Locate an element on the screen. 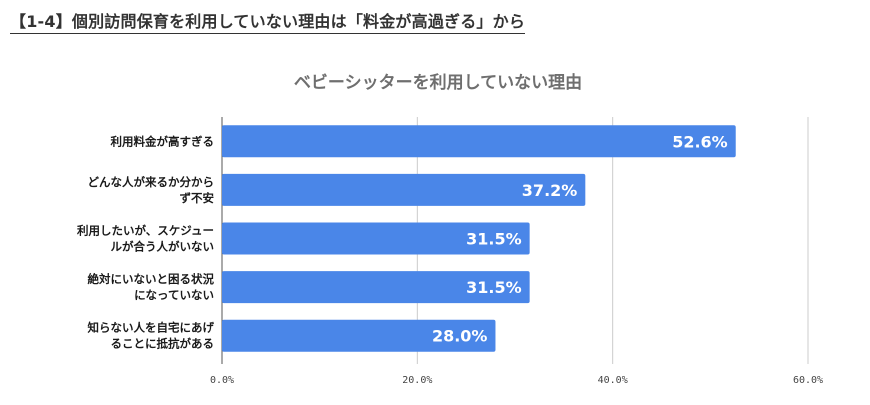 Image resolution: width=870 pixels, height=405 pixels. x-tick-label: 60.0% is located at coordinates (808, 380).